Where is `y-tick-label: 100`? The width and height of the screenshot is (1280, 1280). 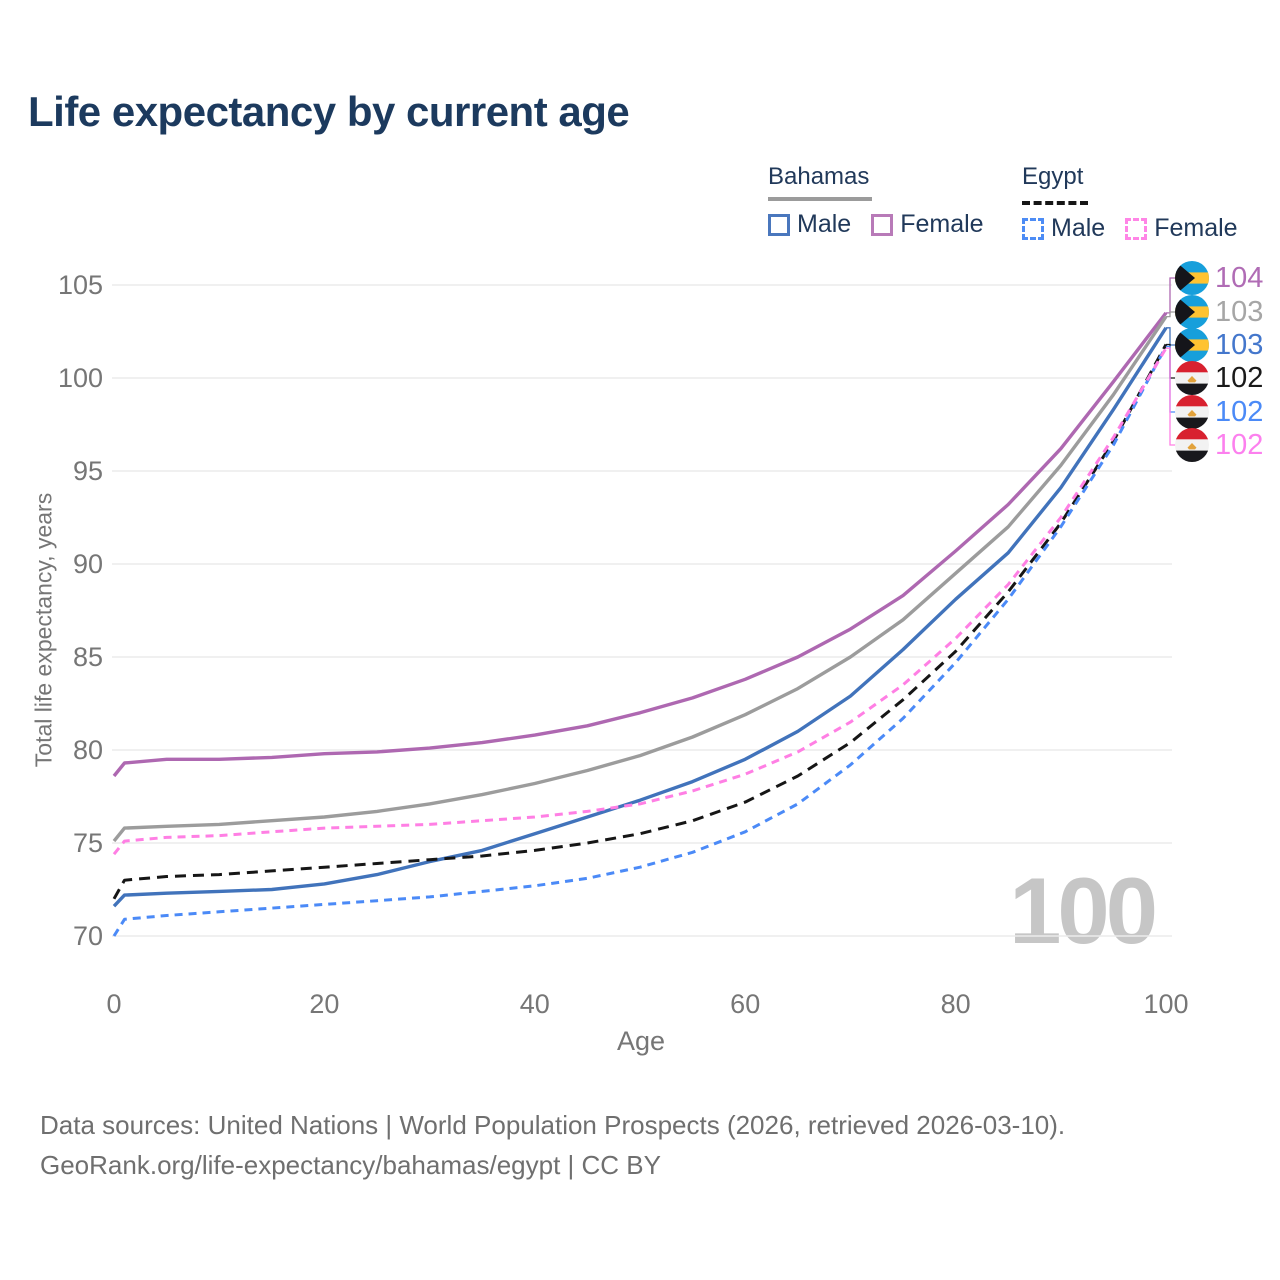 y-tick-label: 100 is located at coordinates (80, 378).